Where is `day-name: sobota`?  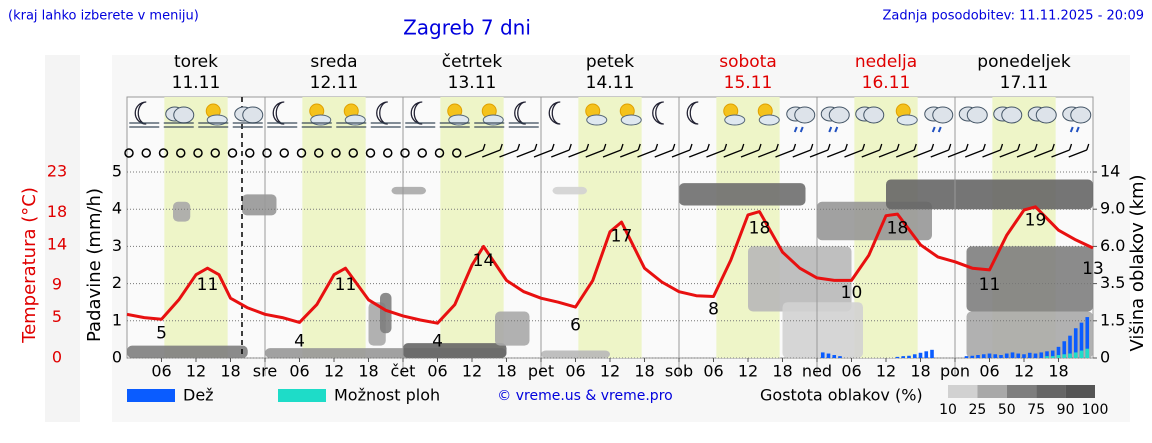 day-name: sobota is located at coordinates (748, 62).